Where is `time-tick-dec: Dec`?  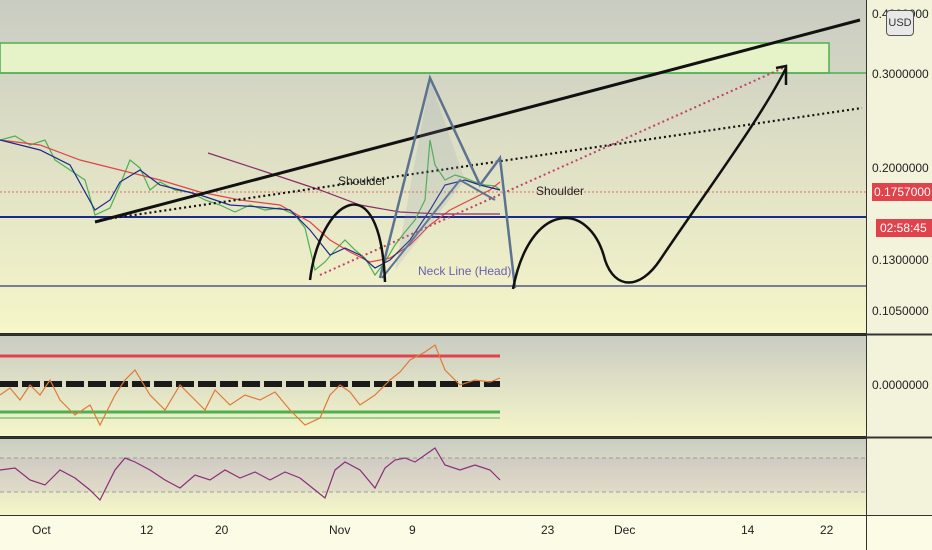
time-tick-dec: Dec is located at coordinates (624, 530).